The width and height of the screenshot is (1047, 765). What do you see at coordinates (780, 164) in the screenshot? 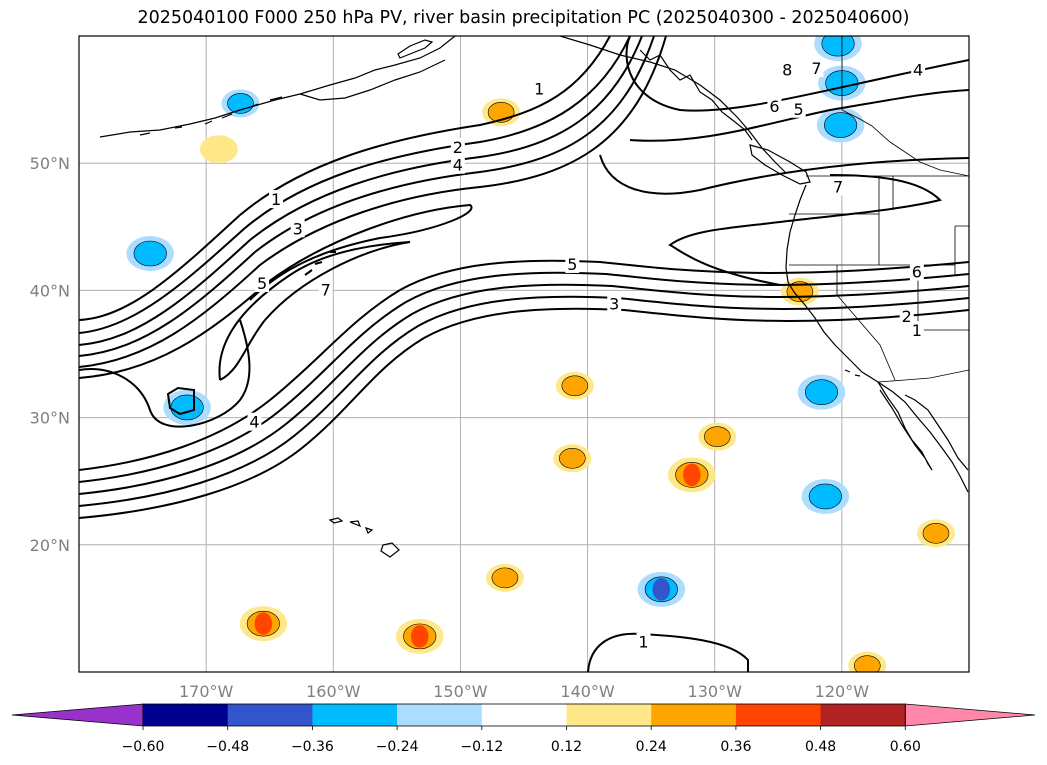
I see `vancouver-island` at bounding box center [780, 164].